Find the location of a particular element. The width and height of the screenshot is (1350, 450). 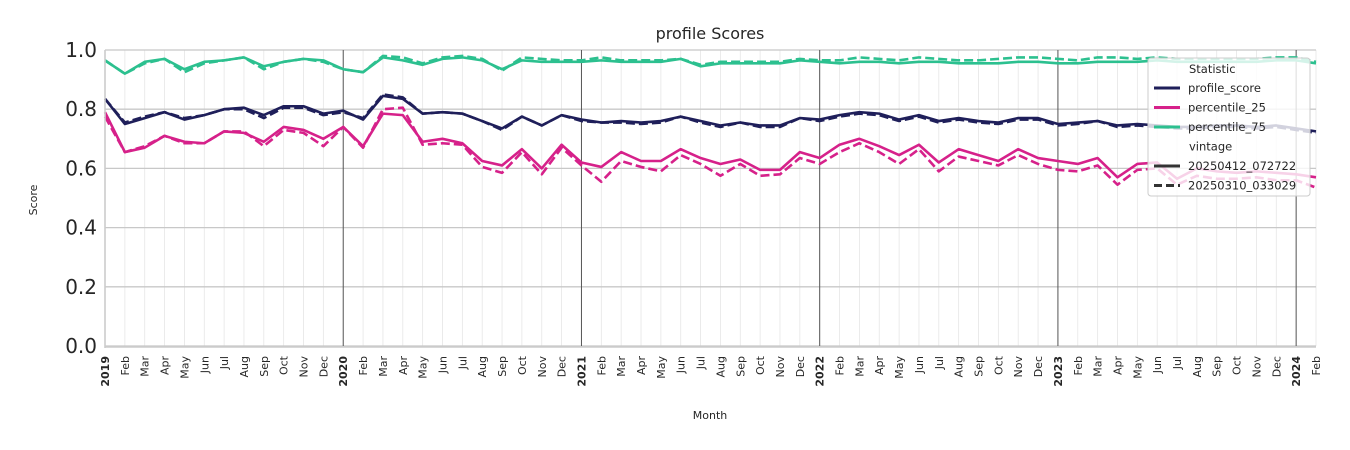

series-line-percentile_75-dashed is located at coordinates (710, 64).